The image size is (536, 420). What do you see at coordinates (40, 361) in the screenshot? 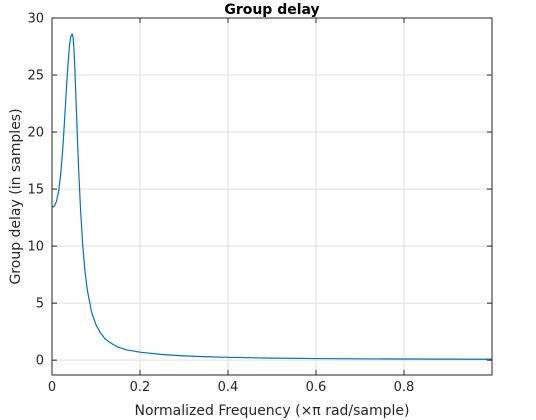
I see `y-tick-label: 0` at bounding box center [40, 361].